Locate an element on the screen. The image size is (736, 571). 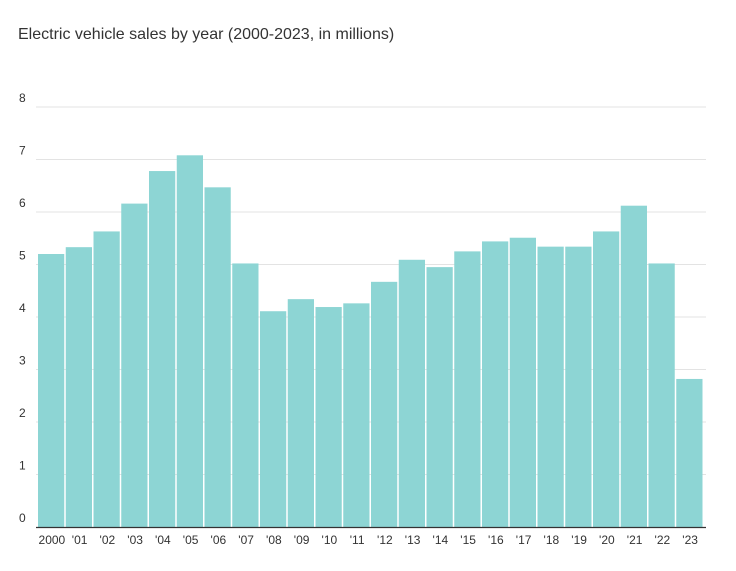
x-tick-label: '09 is located at coordinates (302, 540).